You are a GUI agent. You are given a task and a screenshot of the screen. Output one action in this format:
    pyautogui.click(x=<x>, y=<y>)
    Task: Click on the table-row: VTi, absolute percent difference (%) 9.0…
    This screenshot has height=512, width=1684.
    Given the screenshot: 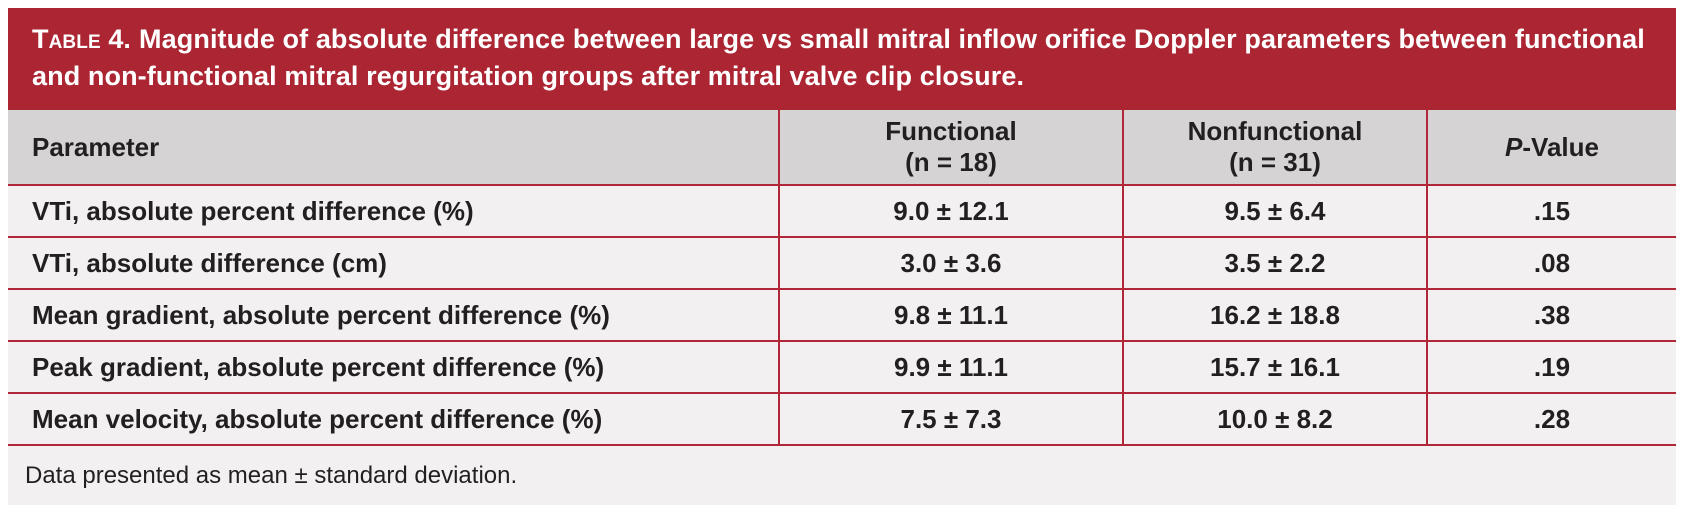 What is the action you would take?
    pyautogui.click(x=842, y=210)
    